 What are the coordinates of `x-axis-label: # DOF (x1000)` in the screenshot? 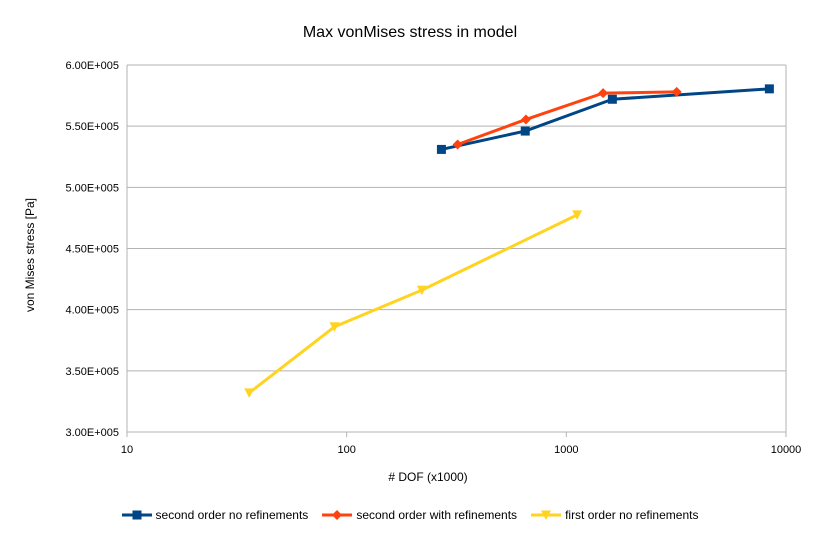 It's located at (427, 477).